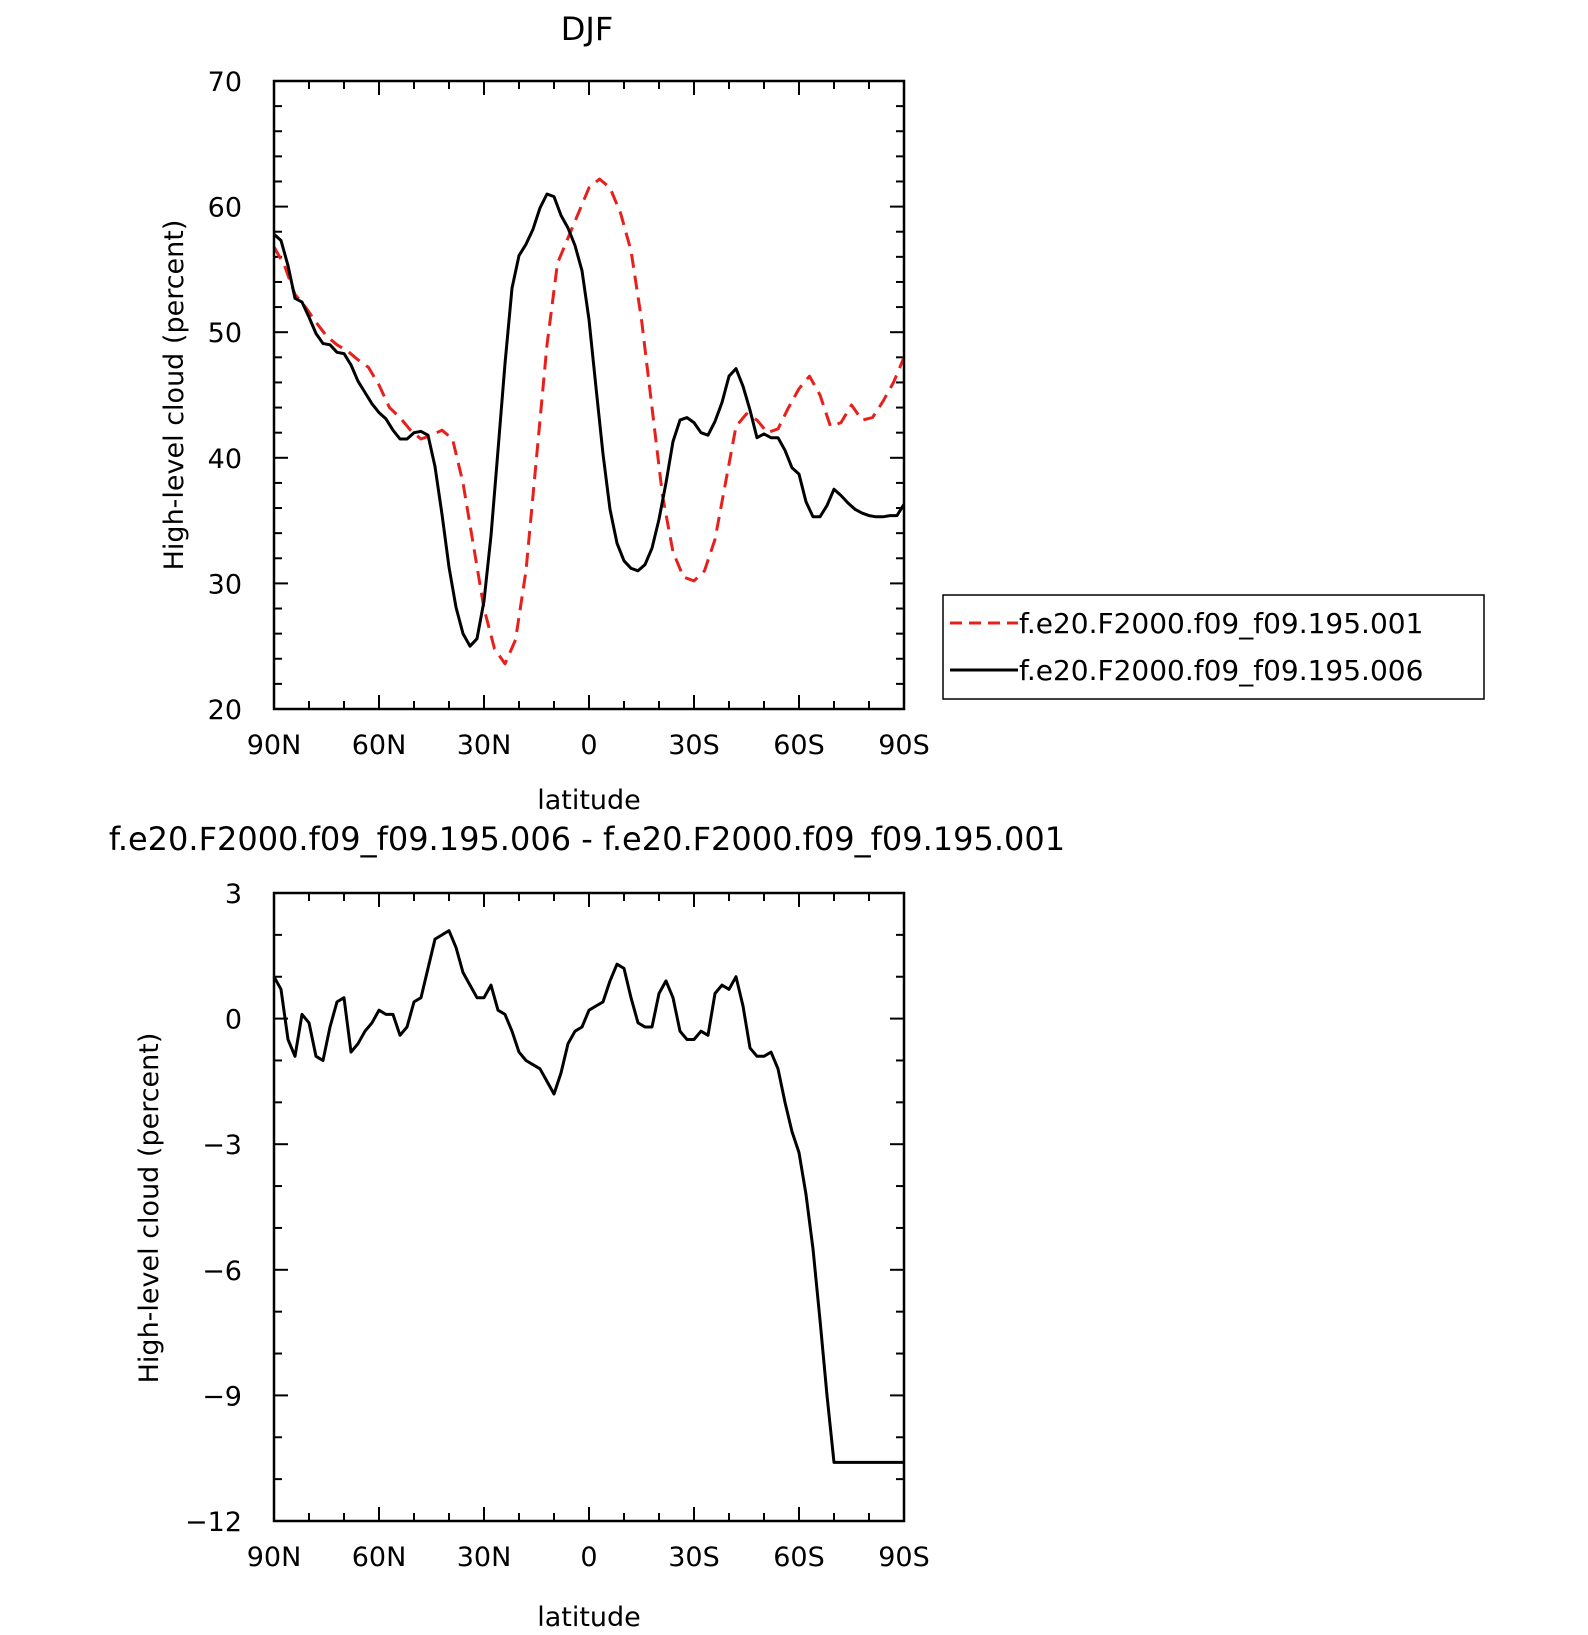 The width and height of the screenshot is (1588, 1635). What do you see at coordinates (233, 894) in the screenshot?
I see `y-tick-label: 3` at bounding box center [233, 894].